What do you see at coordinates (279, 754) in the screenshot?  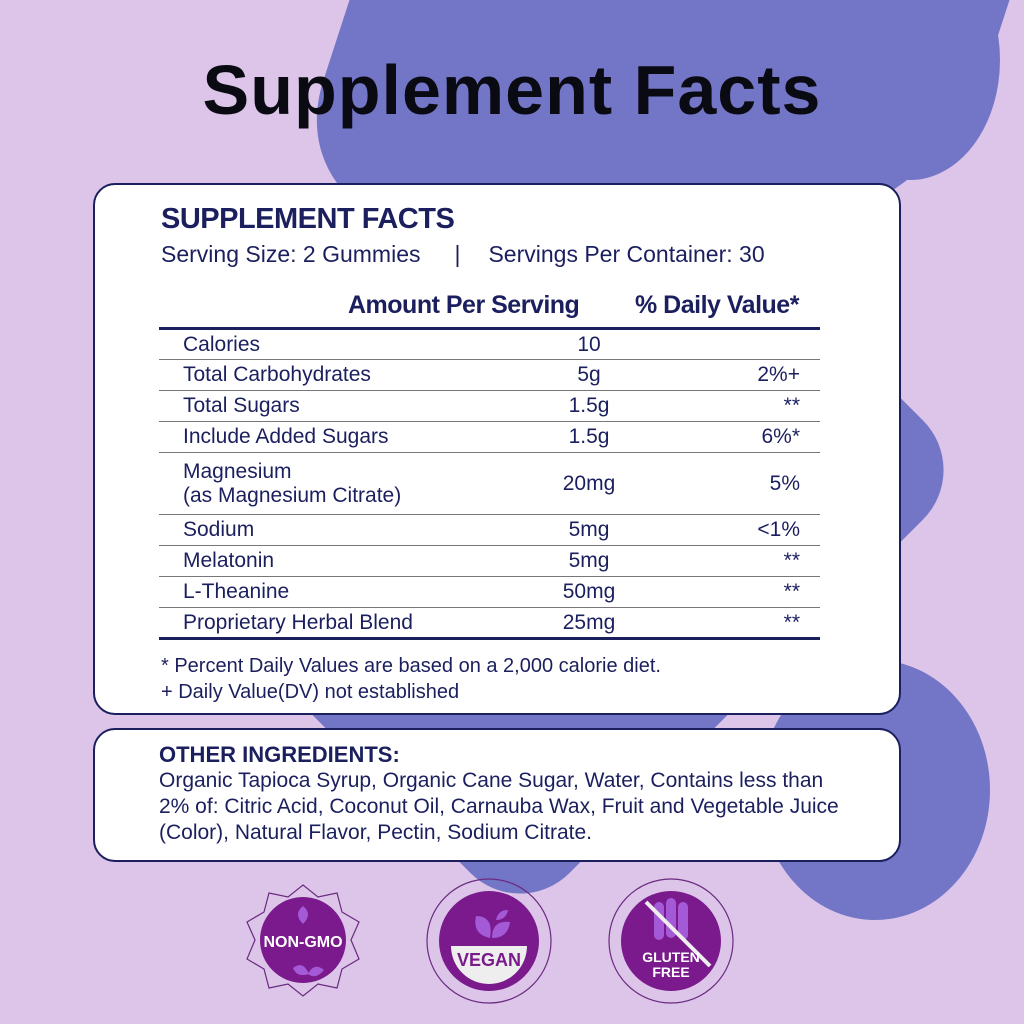 I see `other-ingredients-heading: OTHER INGREDIENTS:` at bounding box center [279, 754].